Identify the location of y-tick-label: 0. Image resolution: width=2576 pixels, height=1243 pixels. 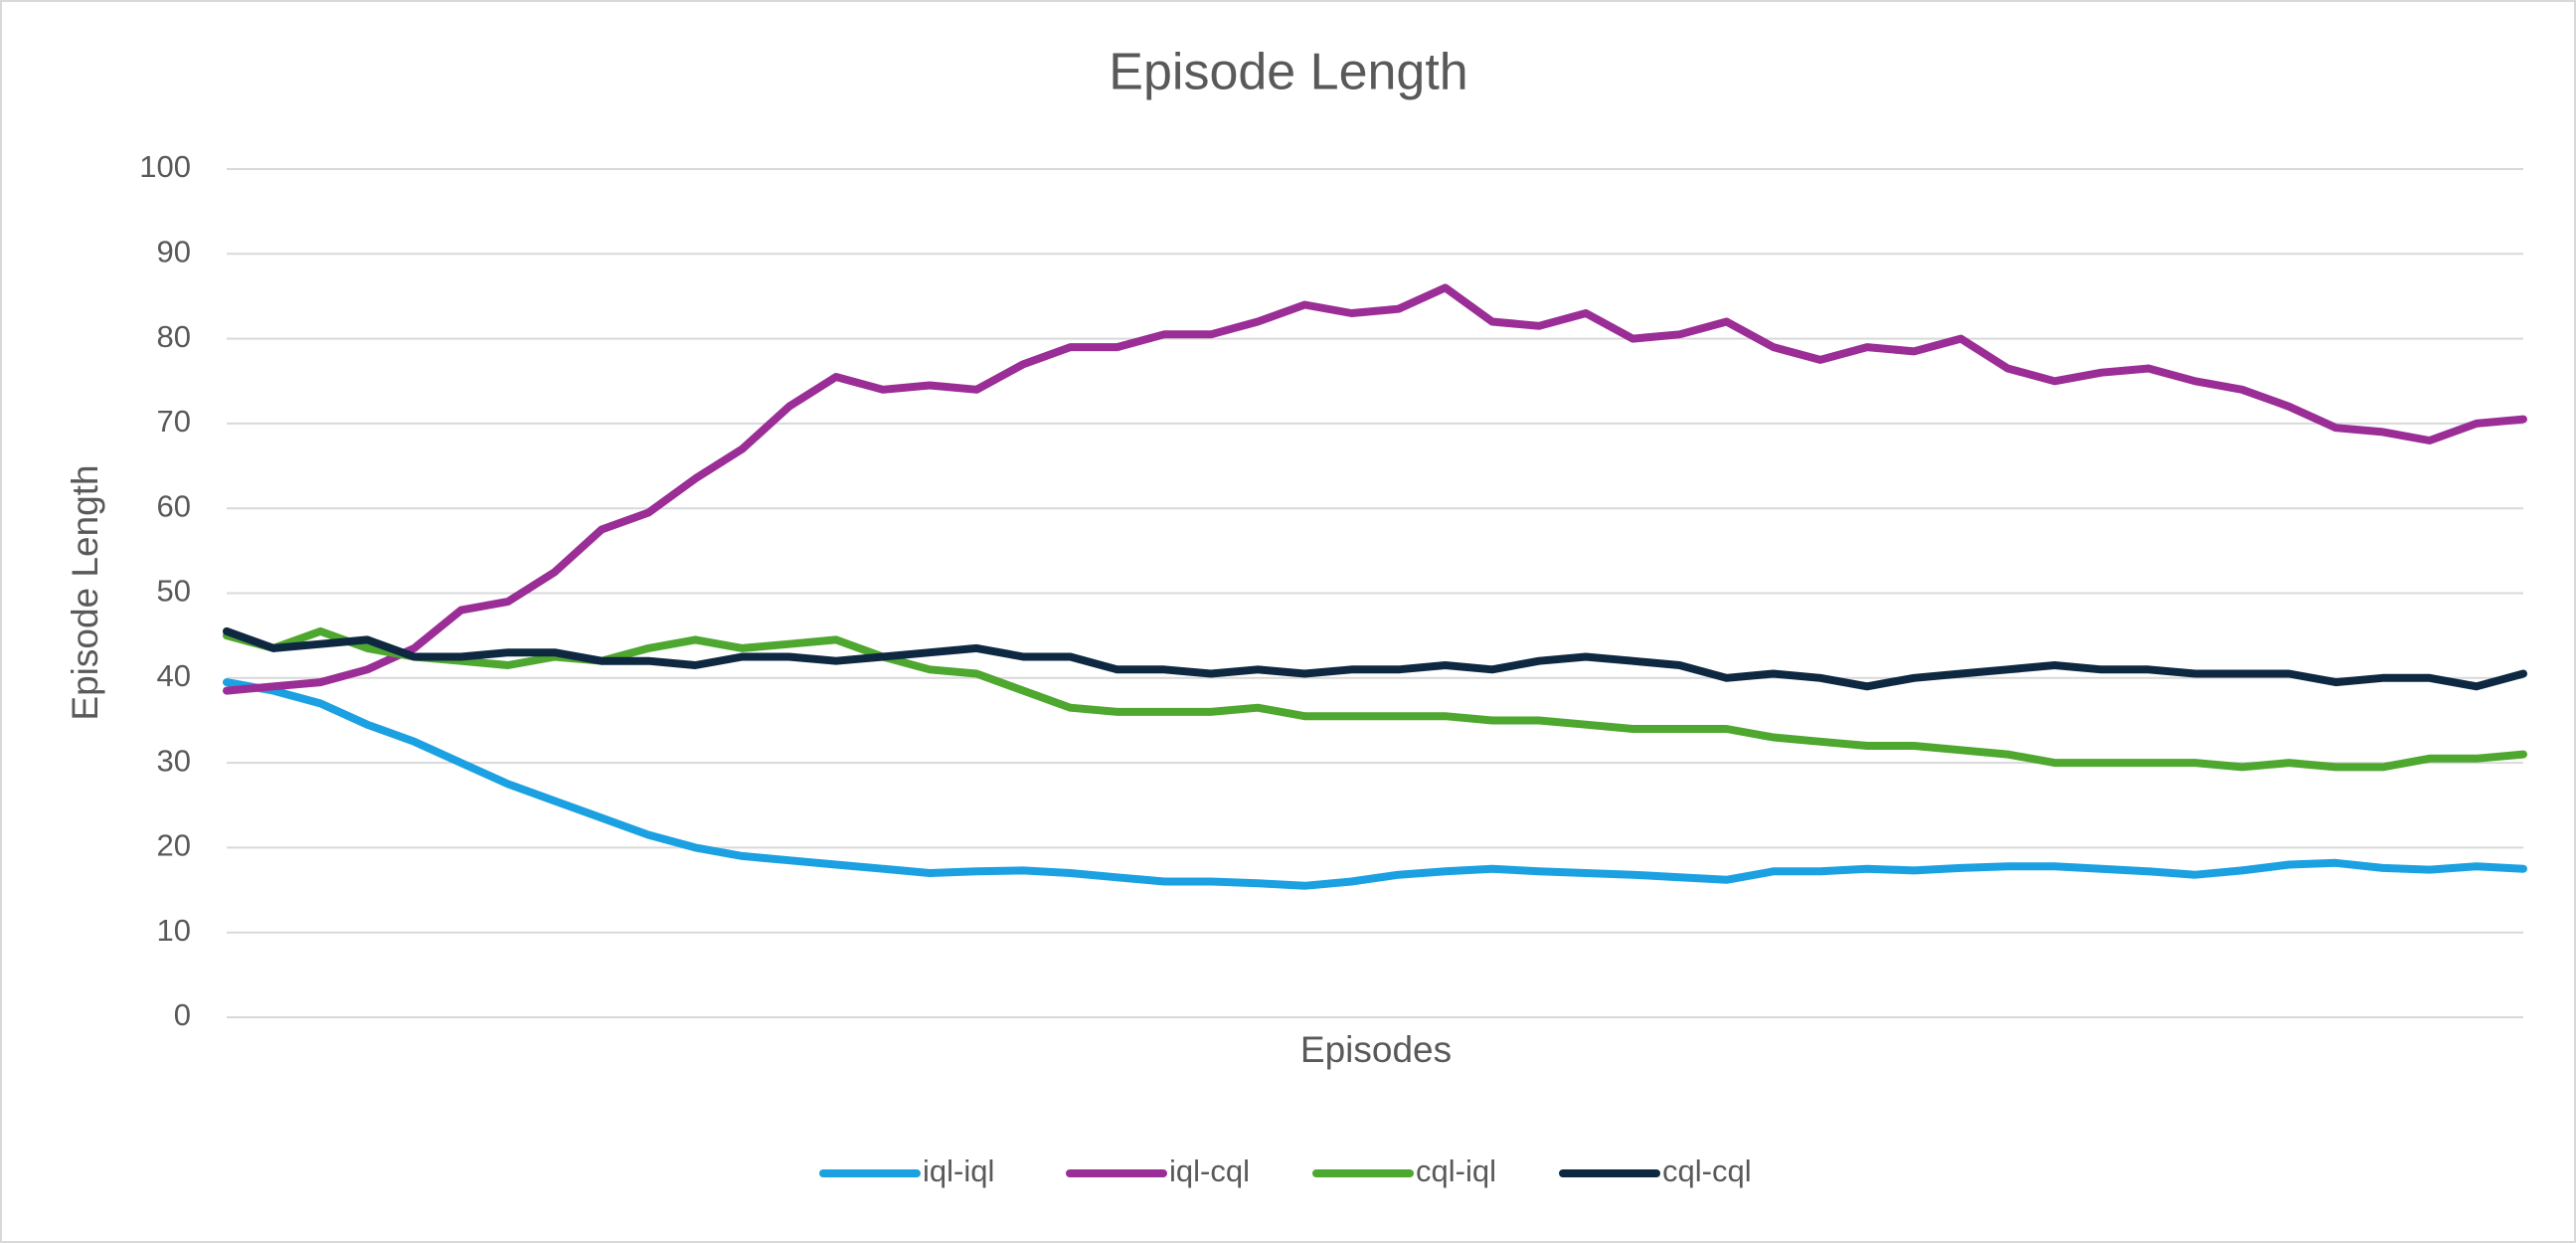
(182, 1014).